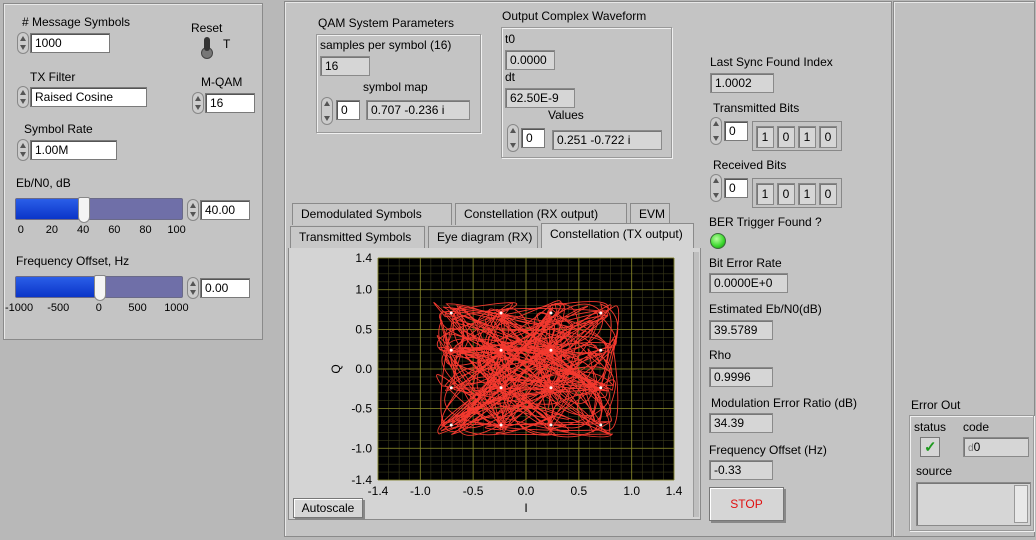  What do you see at coordinates (977, 447) in the screenshot?
I see `error-code-value: 0` at bounding box center [977, 447].